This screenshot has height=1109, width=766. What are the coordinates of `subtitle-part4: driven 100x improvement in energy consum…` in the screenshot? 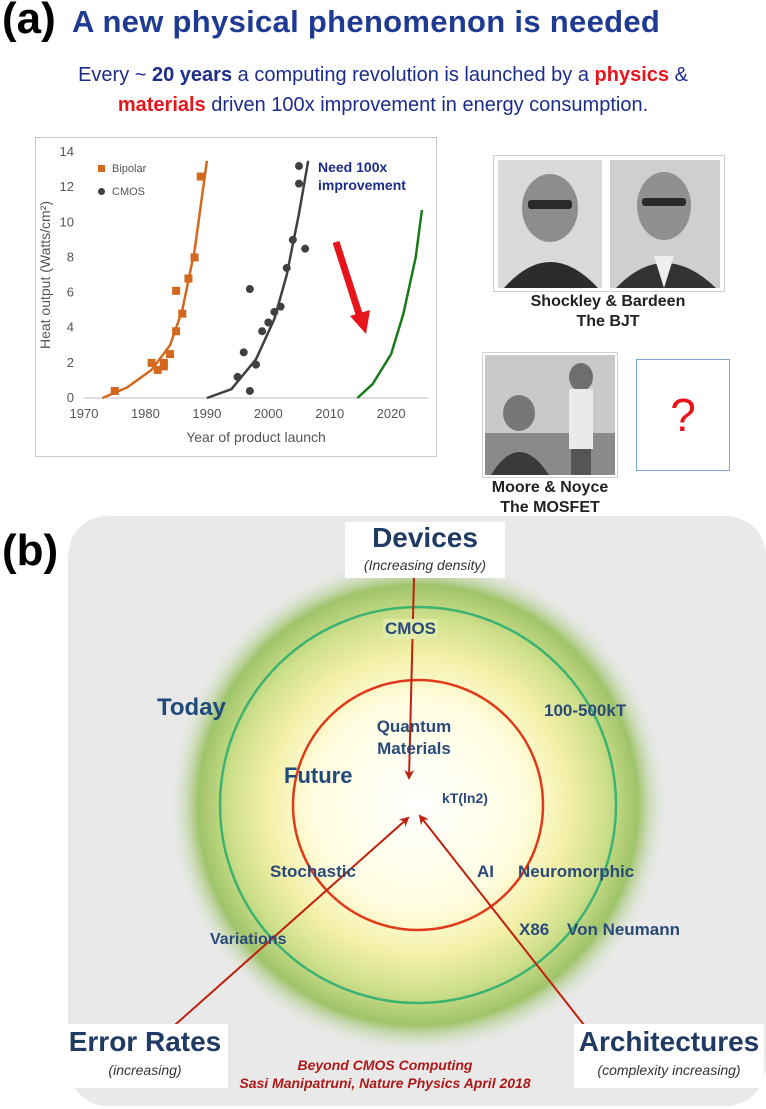 It's located at (427, 105).